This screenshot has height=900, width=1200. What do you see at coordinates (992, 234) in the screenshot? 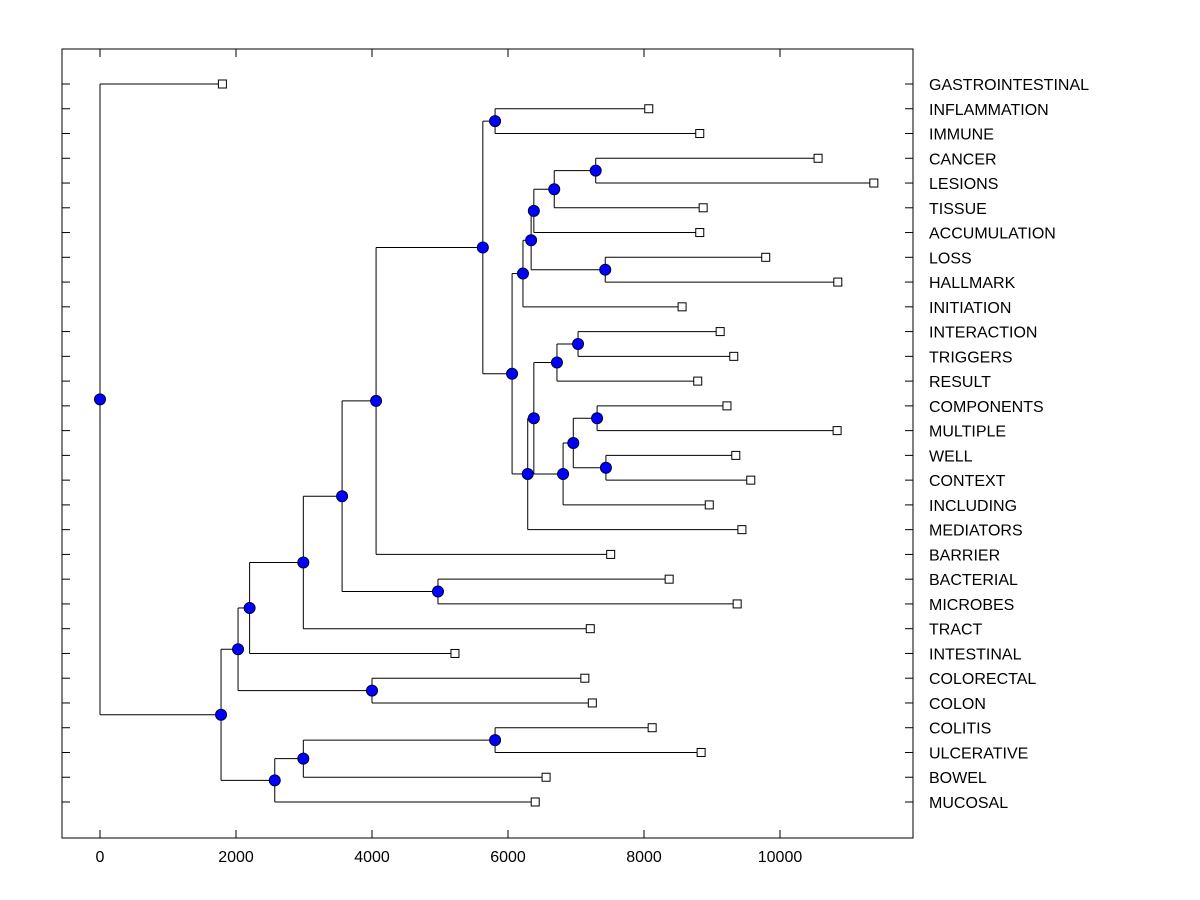
I see `leaf-label: ACCUMULATION` at bounding box center [992, 234].